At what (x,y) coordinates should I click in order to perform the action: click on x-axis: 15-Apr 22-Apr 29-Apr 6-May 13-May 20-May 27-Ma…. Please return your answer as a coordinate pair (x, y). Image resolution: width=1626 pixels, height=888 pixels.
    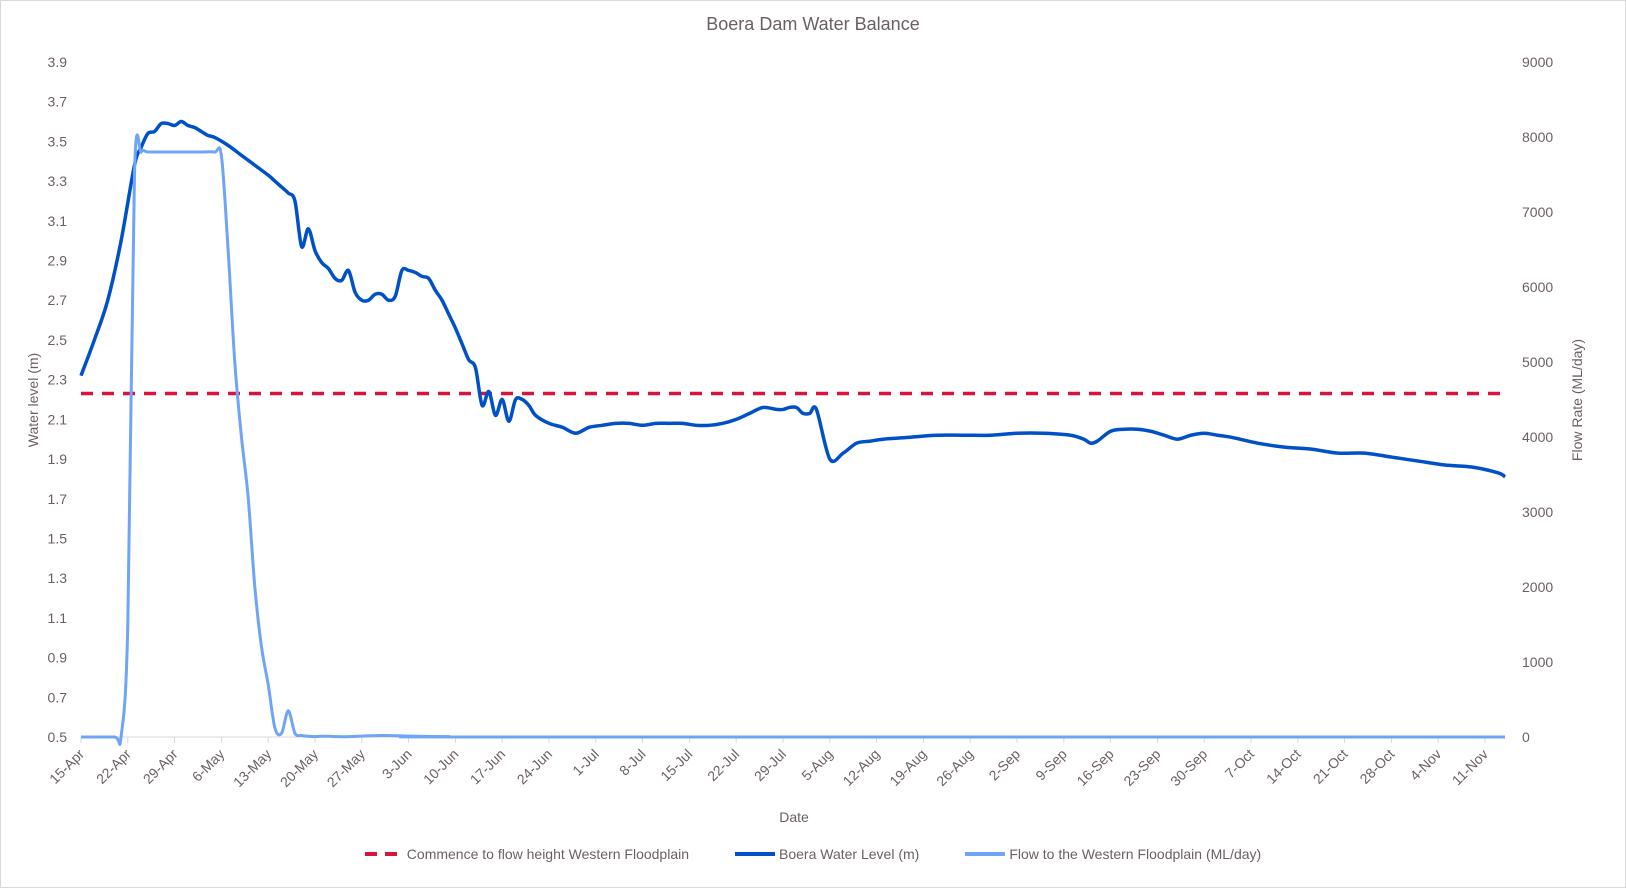
    Looking at the image, I should click on (774, 763).